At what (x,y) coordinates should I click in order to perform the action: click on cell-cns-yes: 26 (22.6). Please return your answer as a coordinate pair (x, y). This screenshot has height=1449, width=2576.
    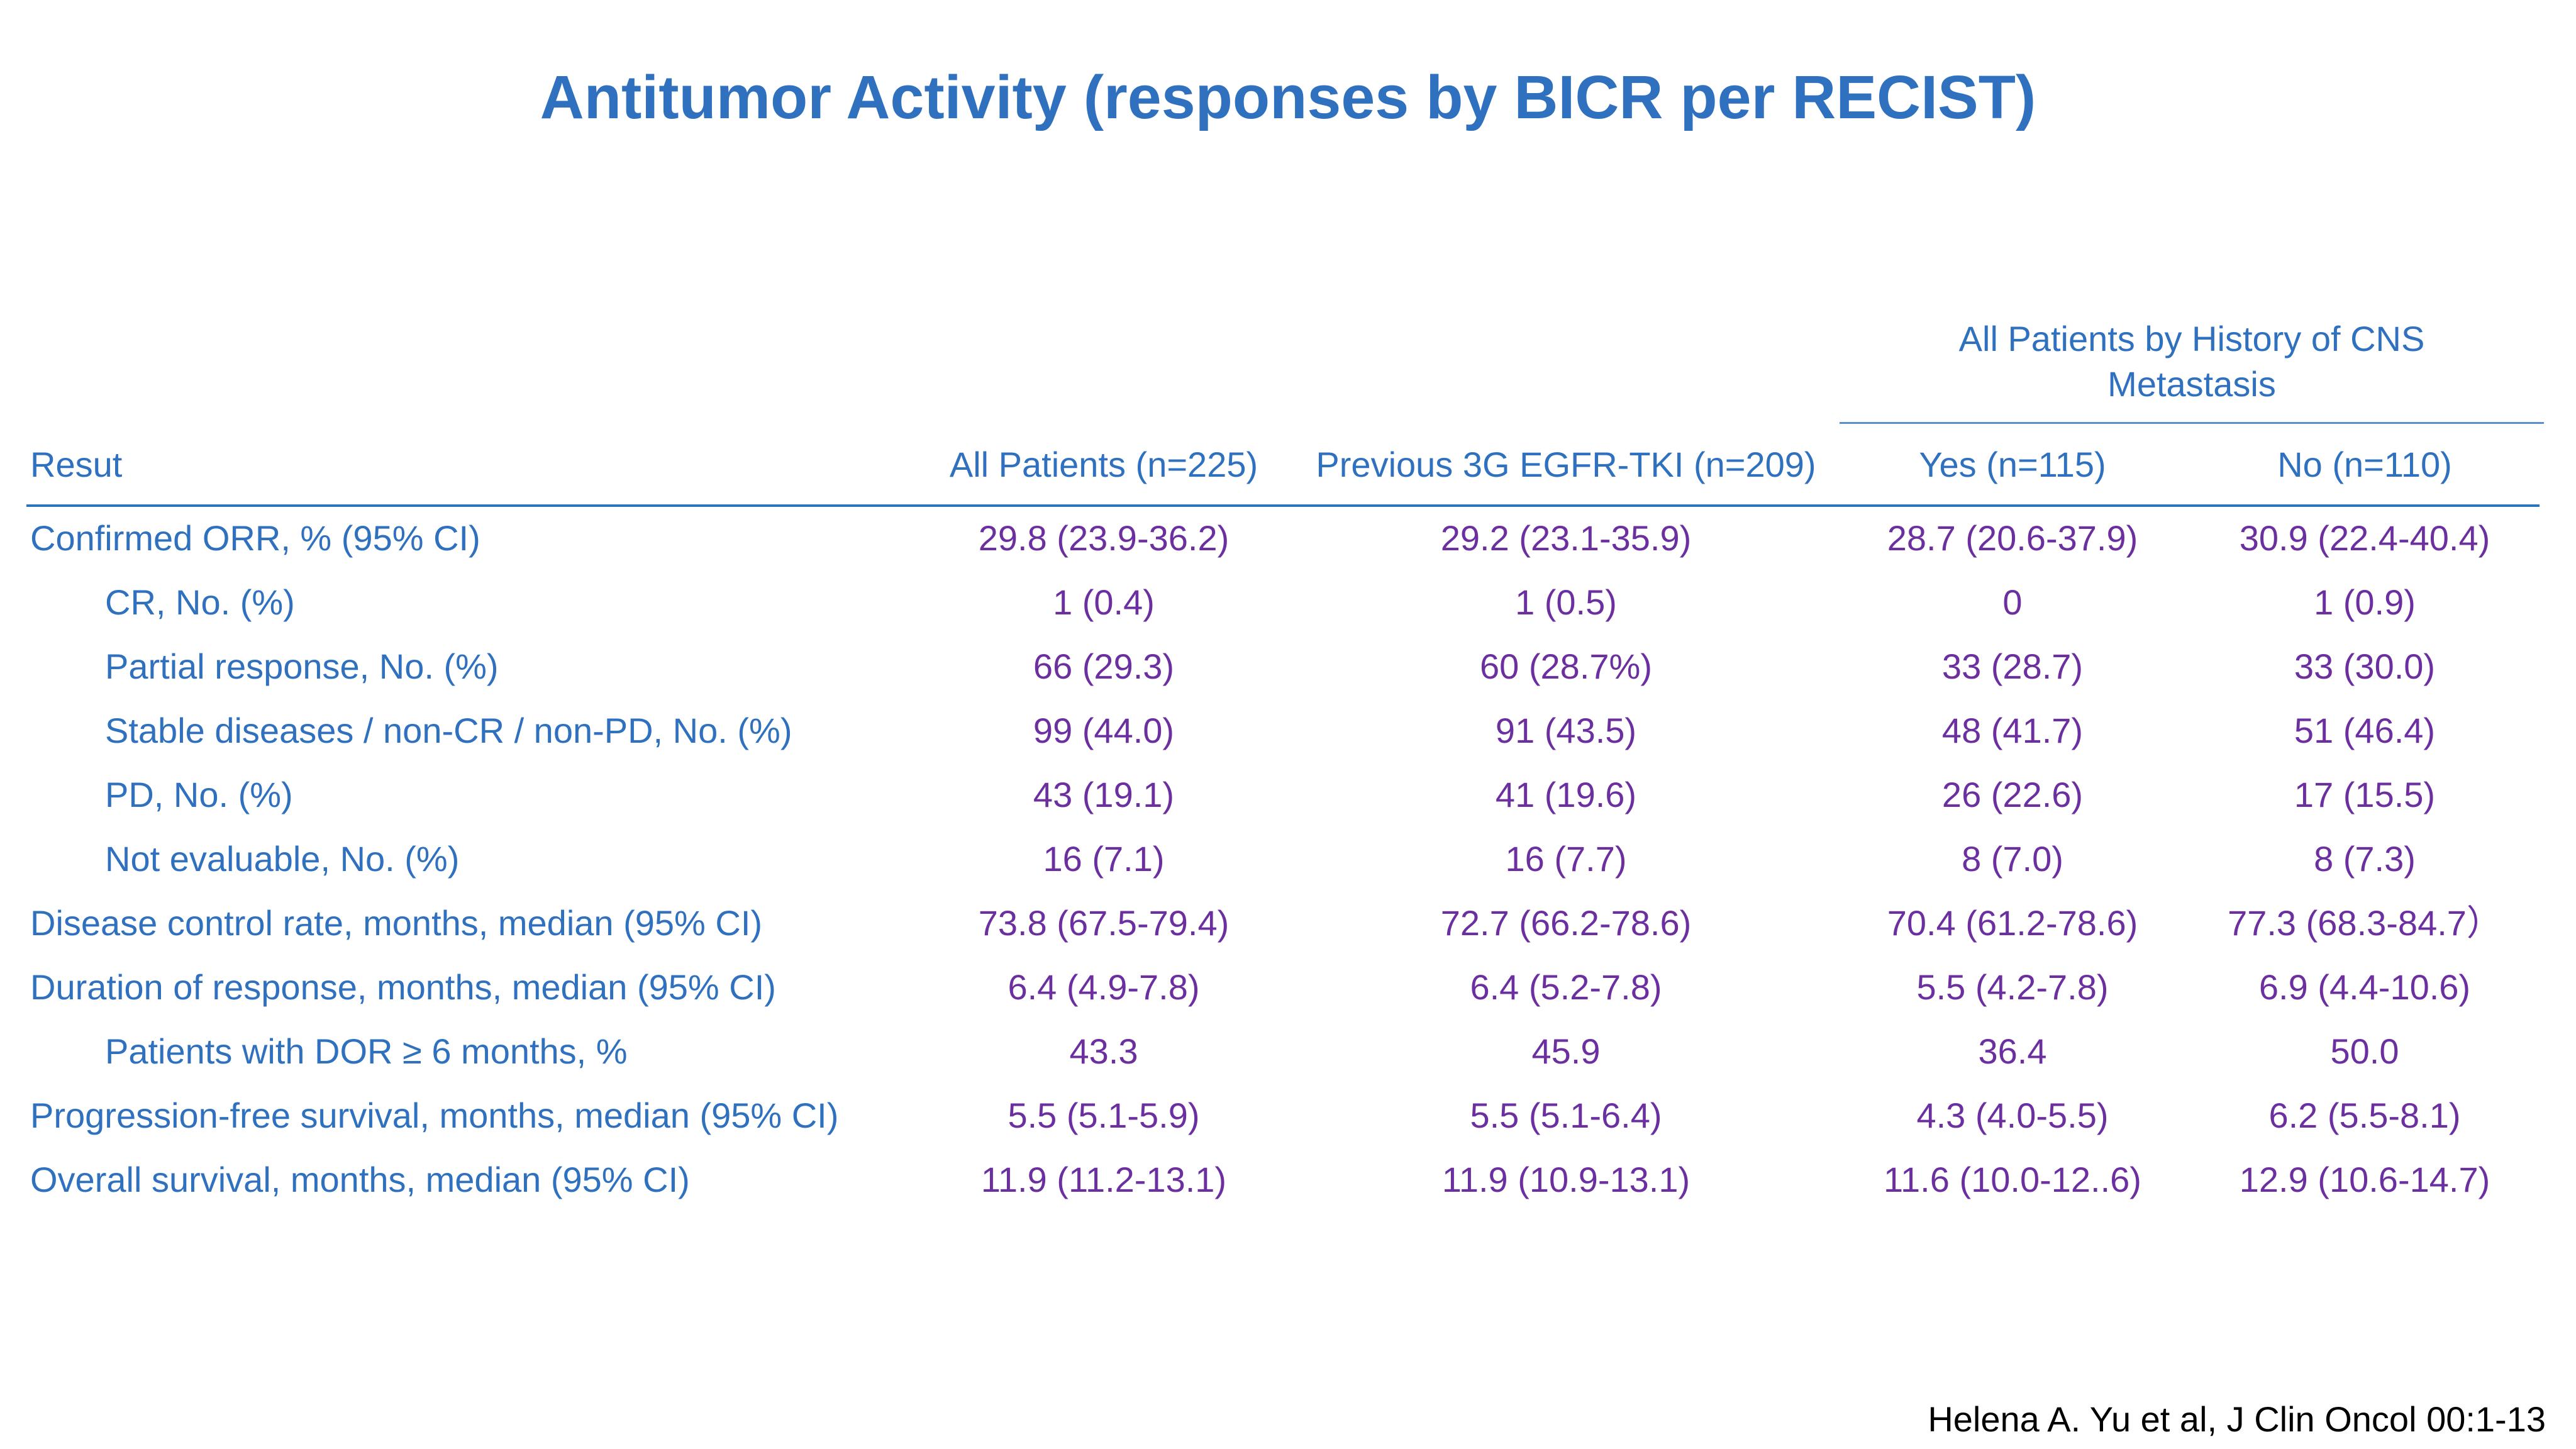
    Looking at the image, I should click on (2012, 794).